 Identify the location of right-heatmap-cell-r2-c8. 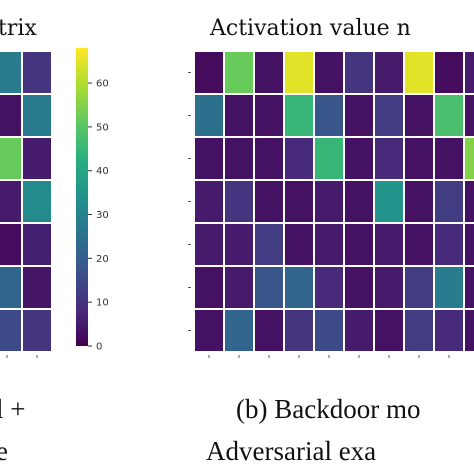
(449, 158).